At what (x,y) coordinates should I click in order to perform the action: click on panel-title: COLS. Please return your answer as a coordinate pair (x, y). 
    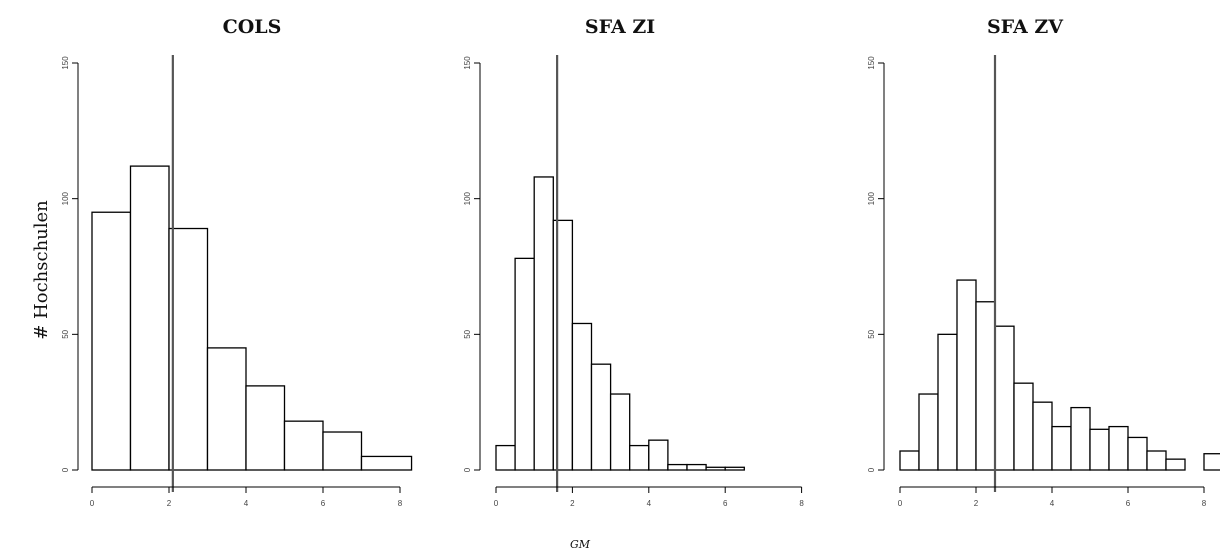
    Looking at the image, I should click on (252, 27).